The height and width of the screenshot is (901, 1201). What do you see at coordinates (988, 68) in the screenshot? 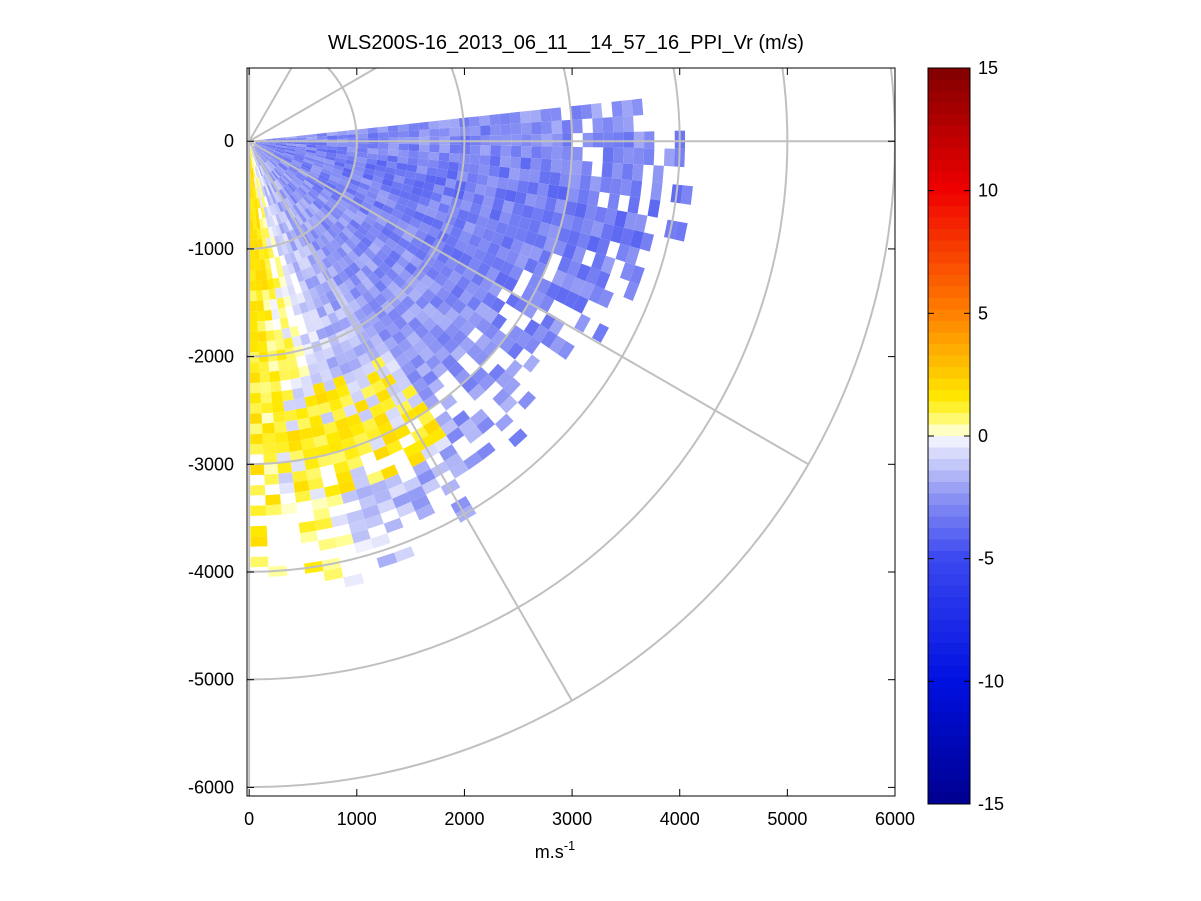
I see `colorbar-tick-label: 15` at bounding box center [988, 68].